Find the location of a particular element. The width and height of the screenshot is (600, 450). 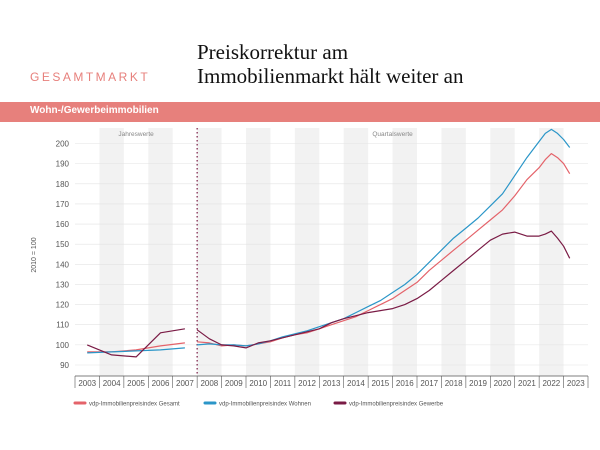

x-tick-label: 2008 is located at coordinates (209, 383).